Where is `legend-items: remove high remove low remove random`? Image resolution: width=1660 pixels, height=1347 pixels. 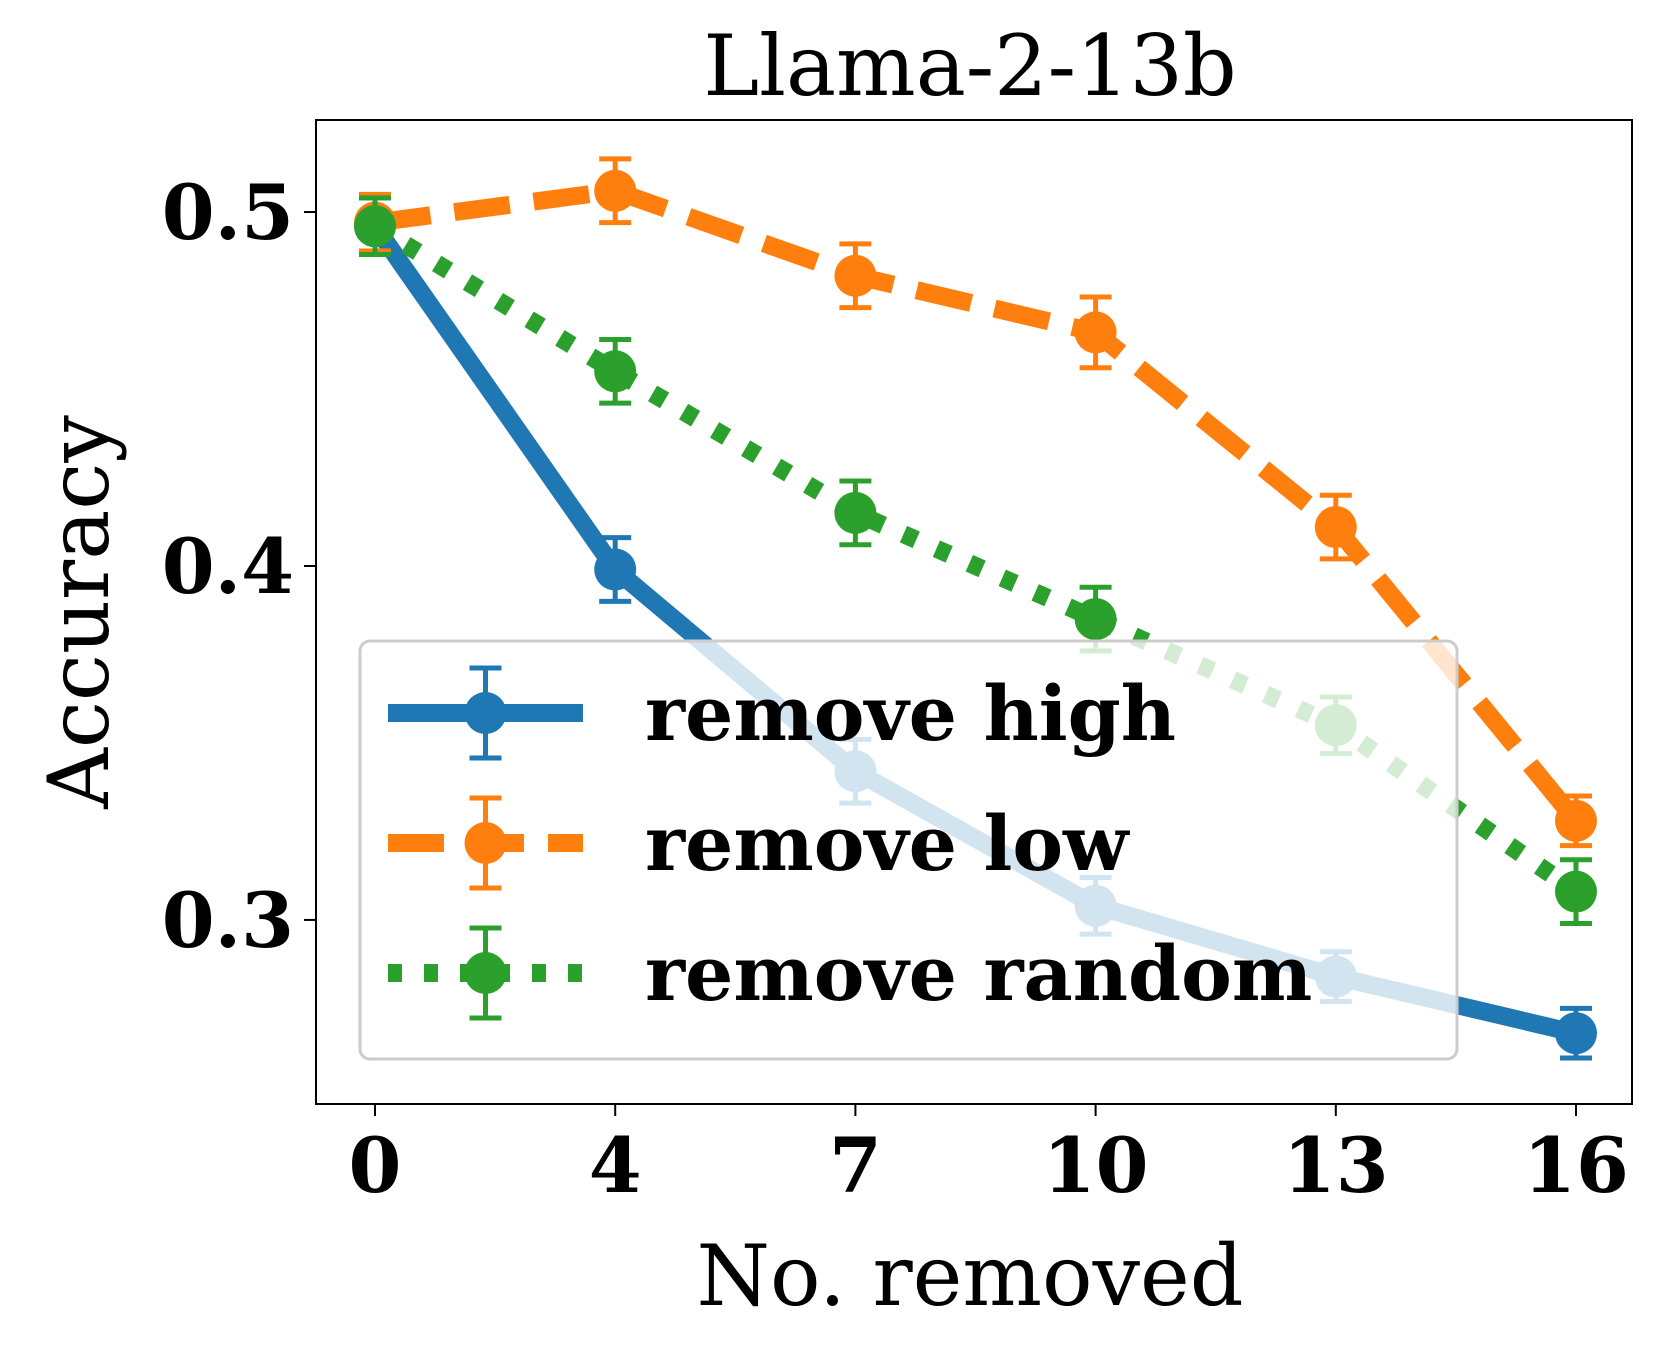
legend-items: remove high remove low remove random is located at coordinates (850, 843).